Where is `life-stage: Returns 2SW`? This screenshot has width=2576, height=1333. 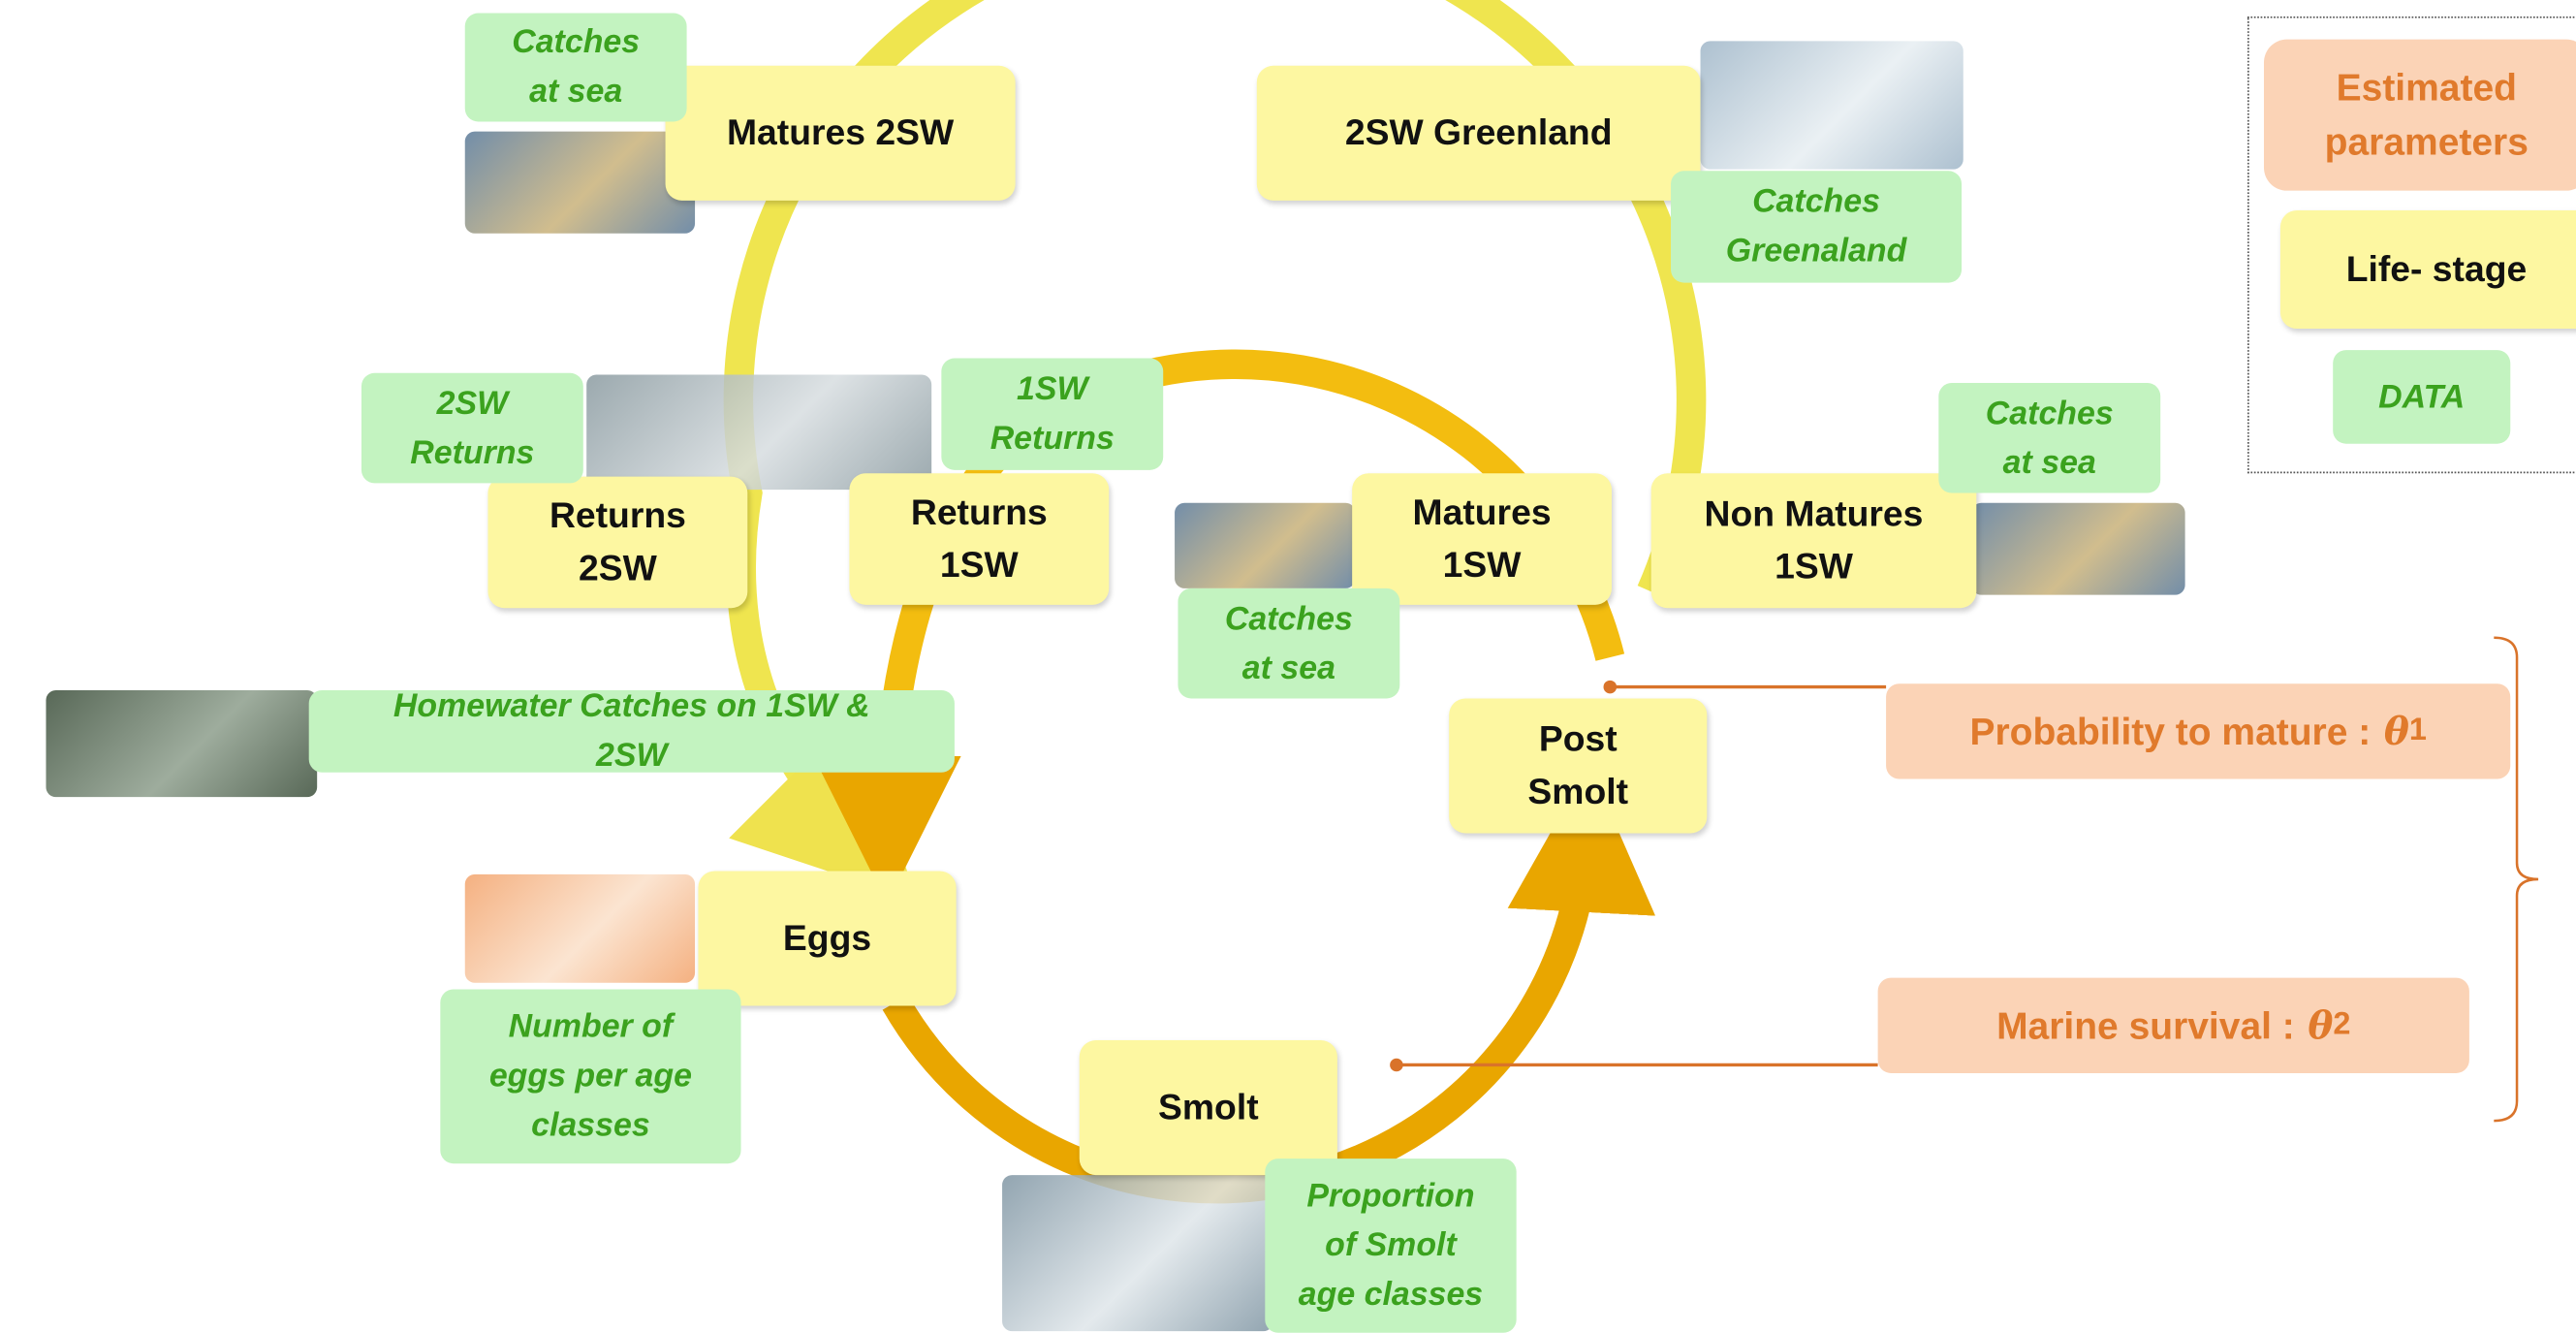
life-stage: Returns 2SW is located at coordinates (617, 542).